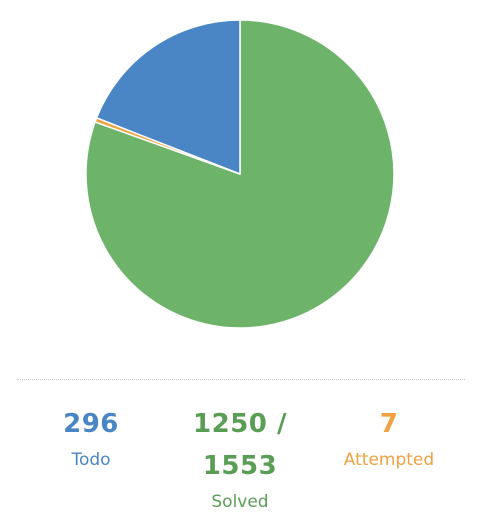  I want to click on divider, so click(241, 379).